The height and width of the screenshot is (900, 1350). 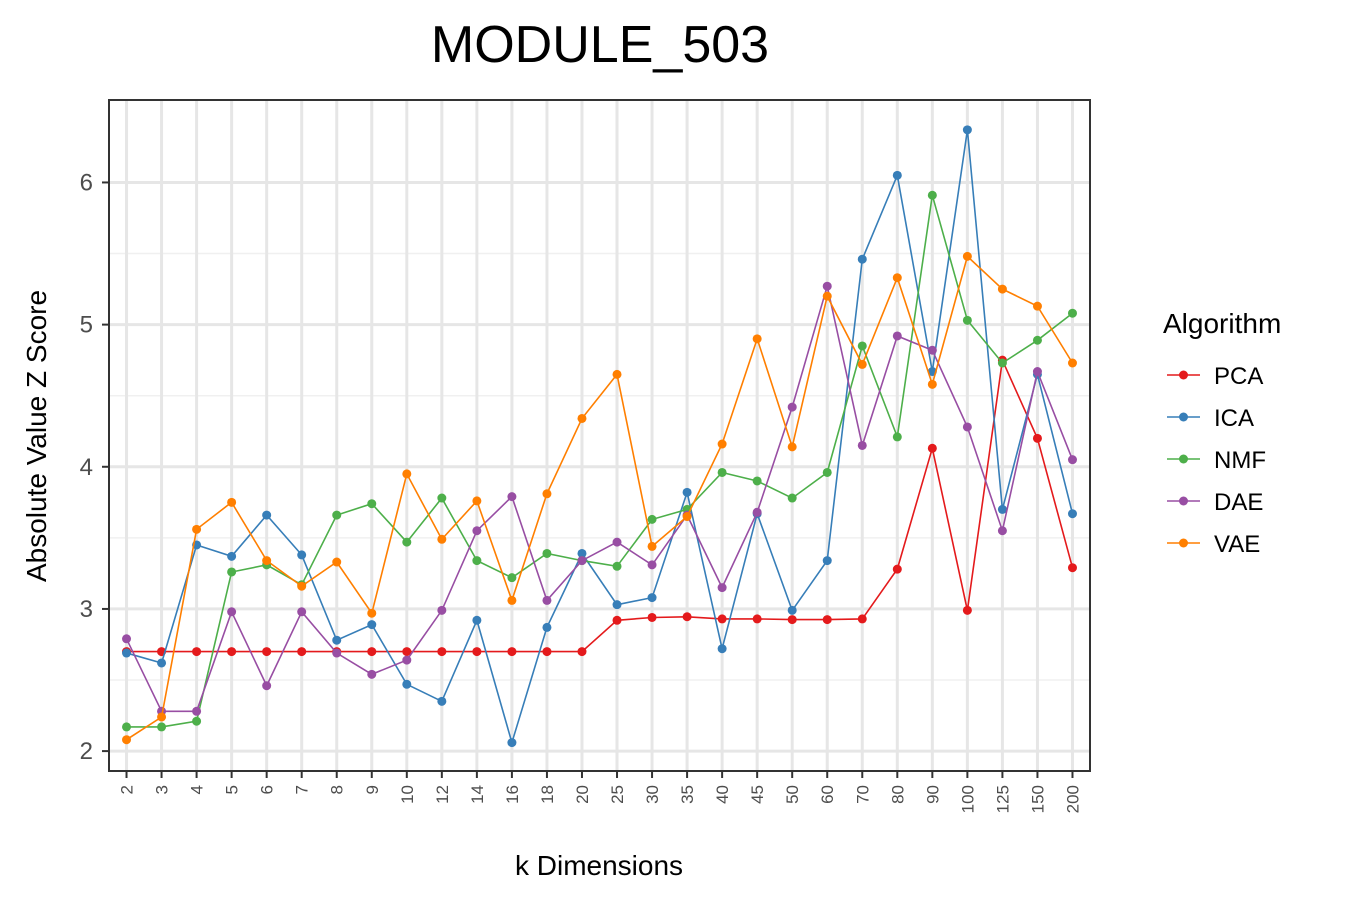 What do you see at coordinates (197, 789) in the screenshot?
I see `x-tick-label: 4` at bounding box center [197, 789].